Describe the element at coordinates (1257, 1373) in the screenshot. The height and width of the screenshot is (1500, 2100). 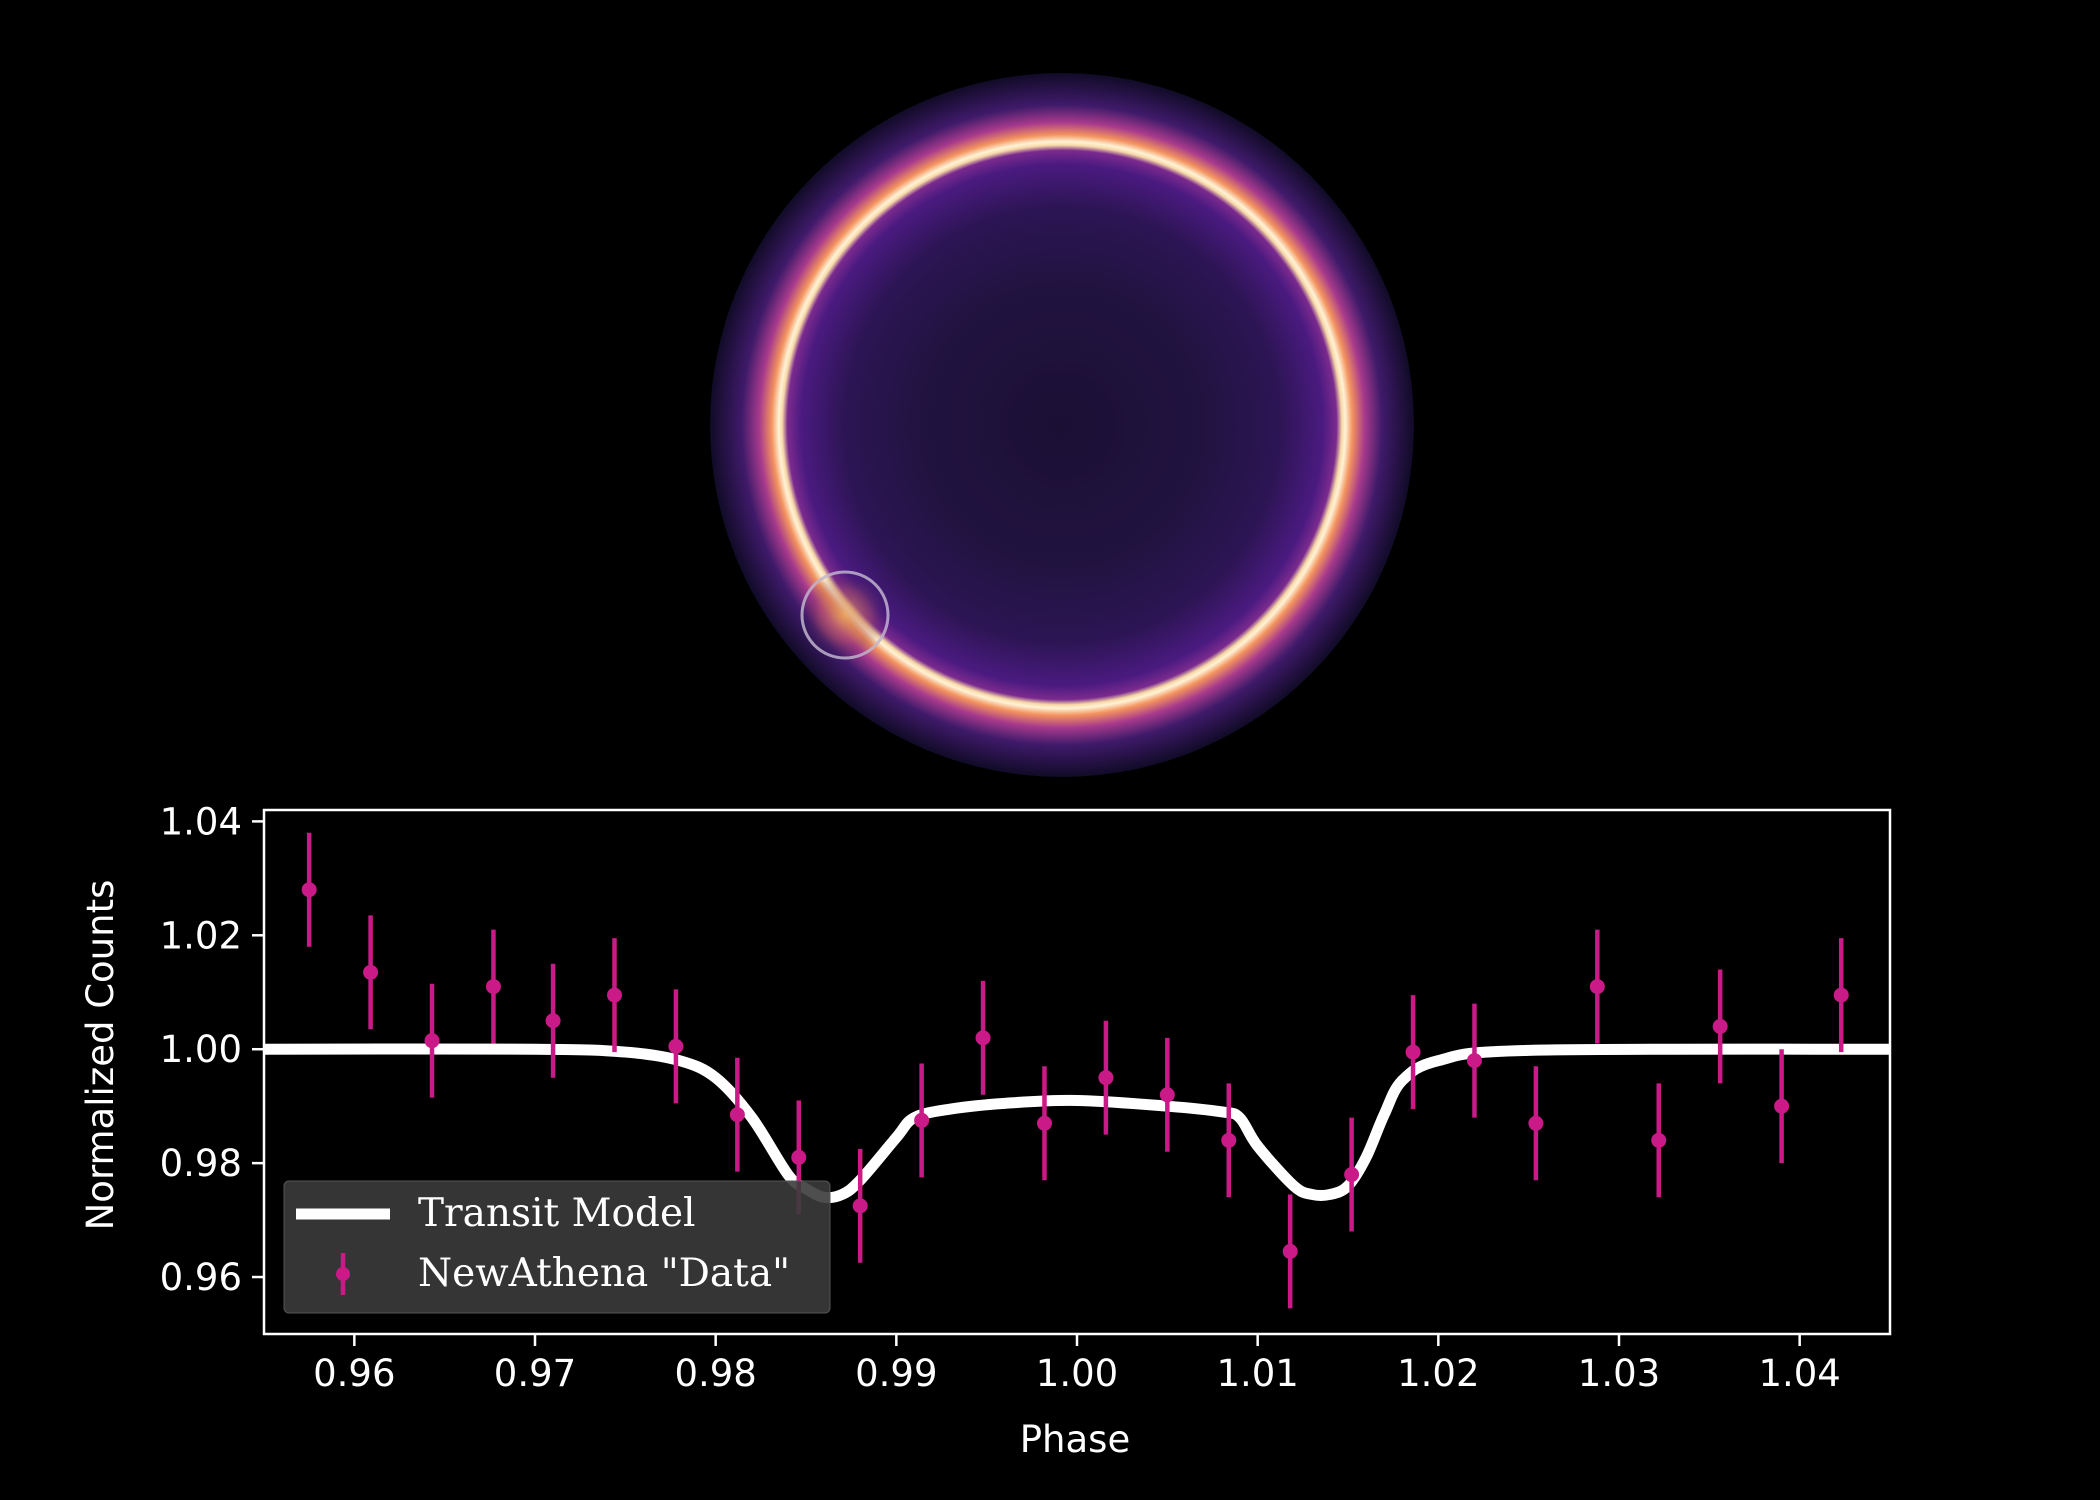
I see `x-tick-label: 1.01` at that location.